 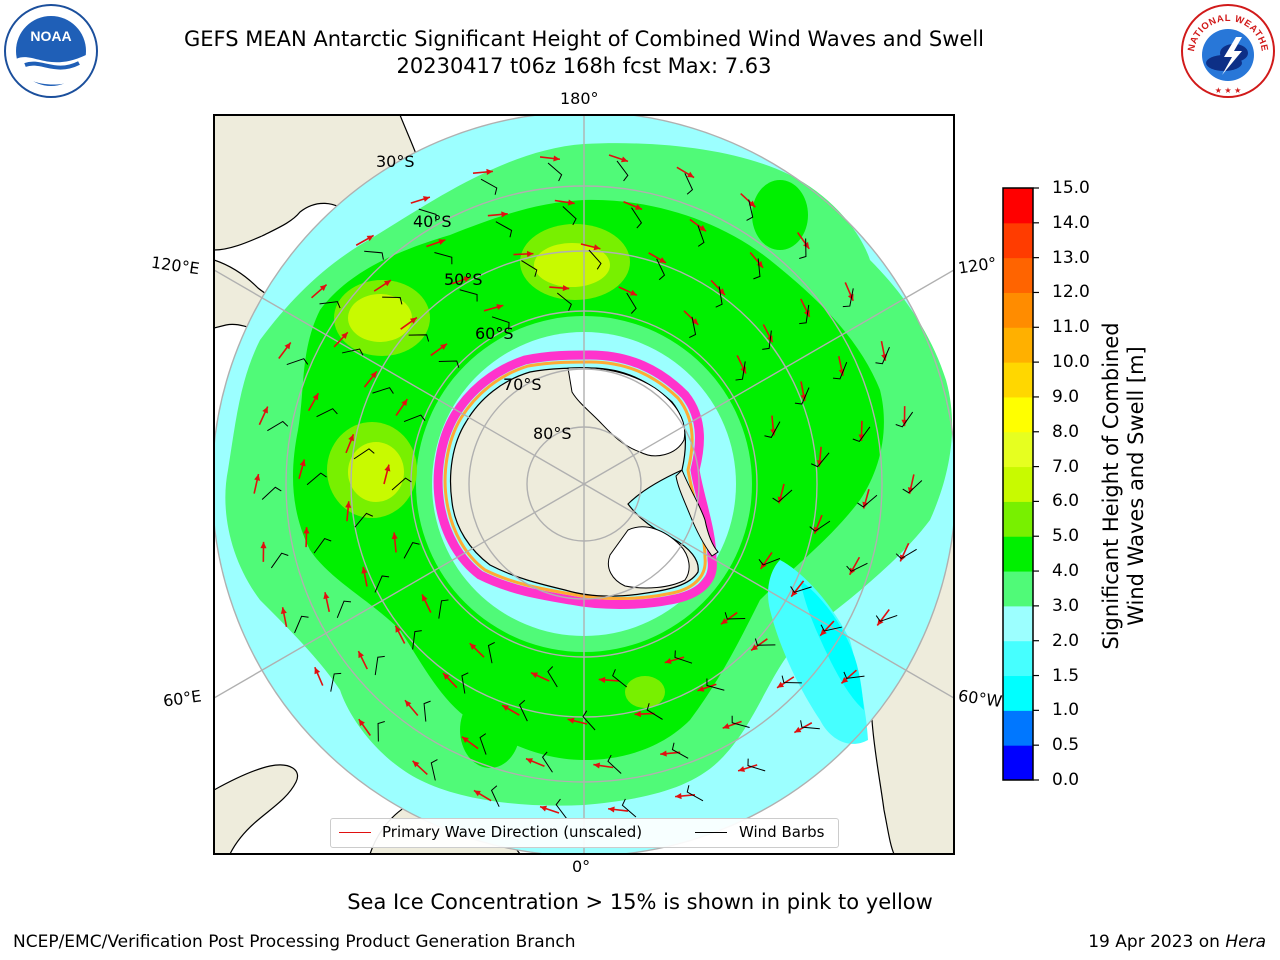 What do you see at coordinates (376, 472) in the screenshot?
I see `swh-max-indian` at bounding box center [376, 472].